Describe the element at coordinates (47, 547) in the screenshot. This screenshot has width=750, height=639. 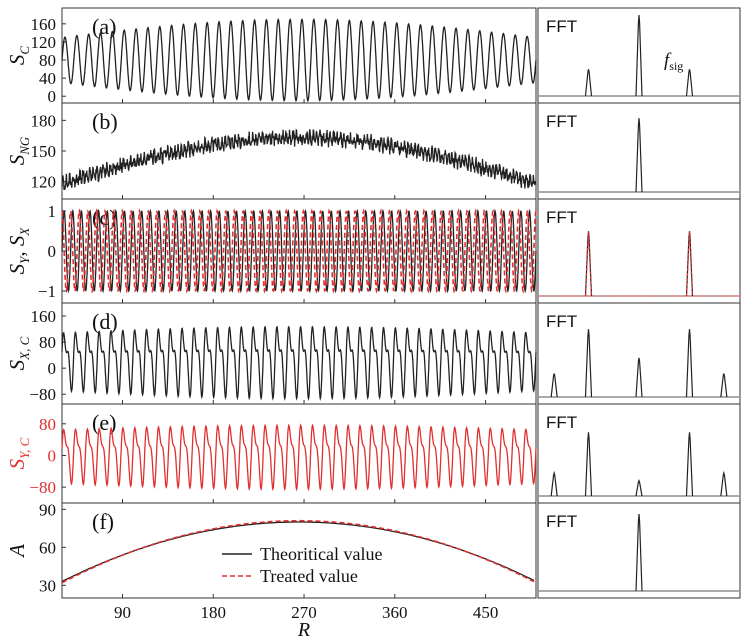
I see `y-tick-label: 60` at that location.